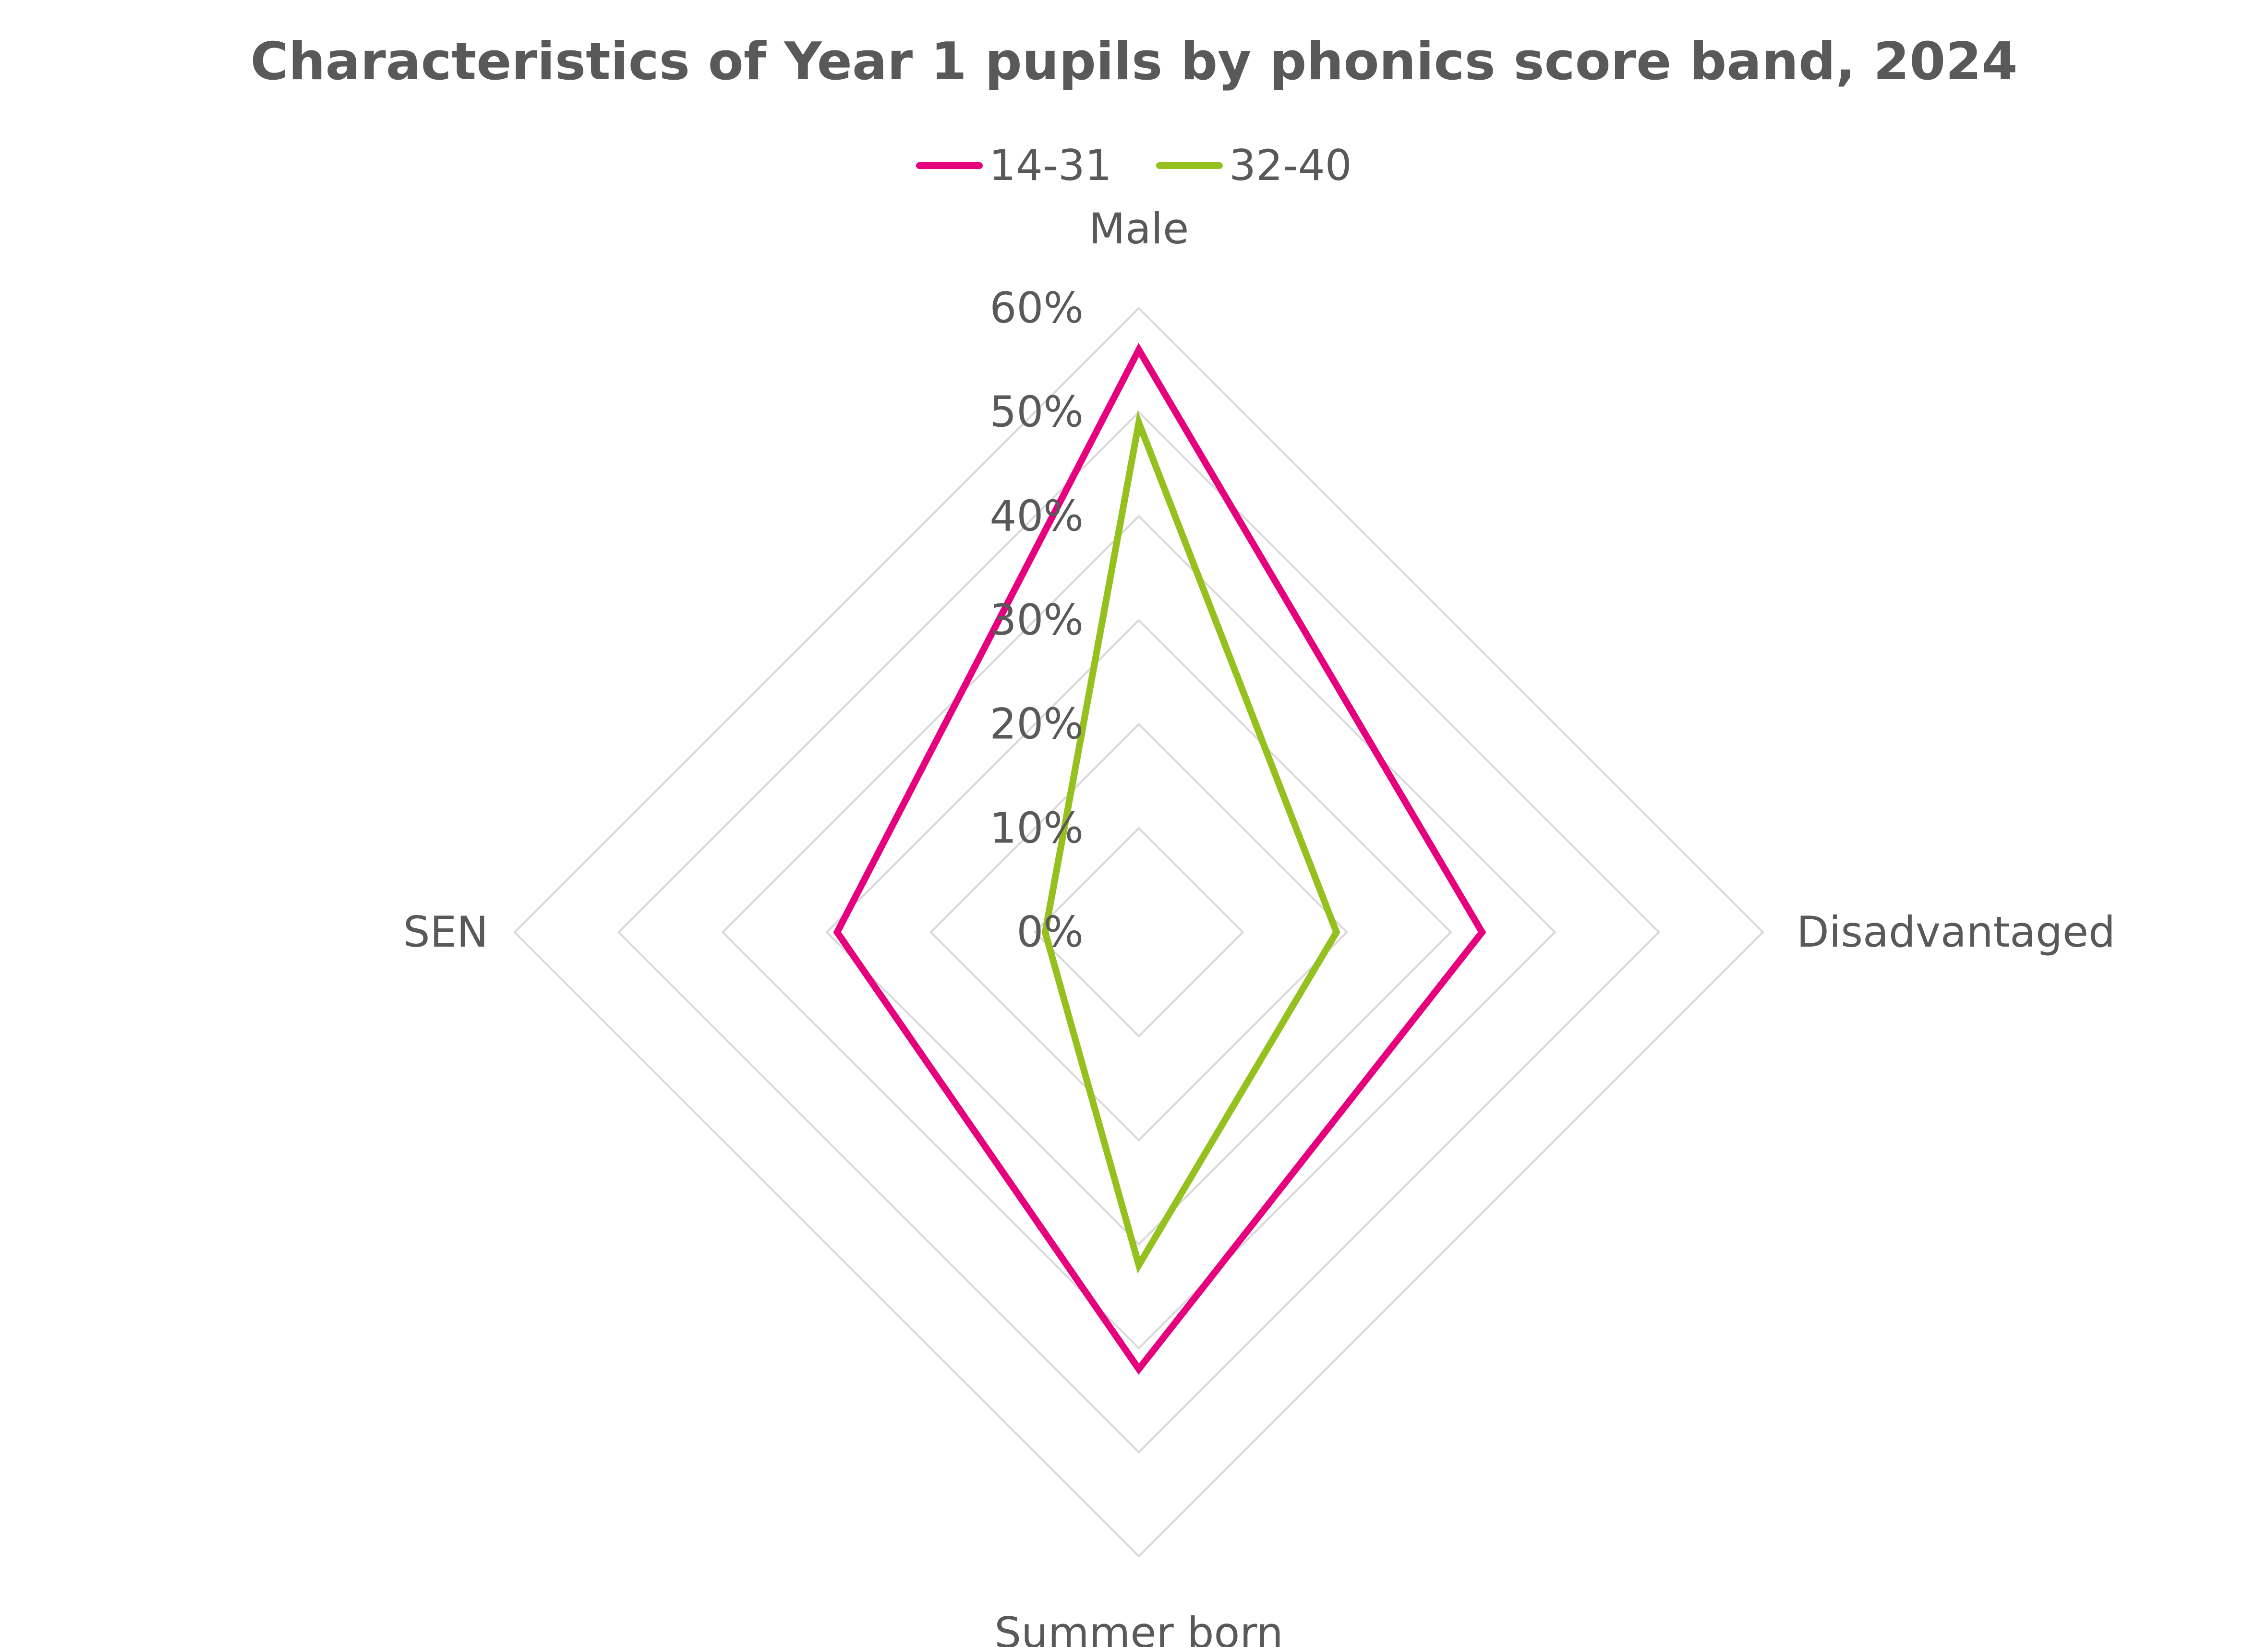 Image resolution: width=2268 pixels, height=1647 pixels. What do you see at coordinates (1036, 412) in the screenshot?
I see `tick-label-5: 50%` at bounding box center [1036, 412].